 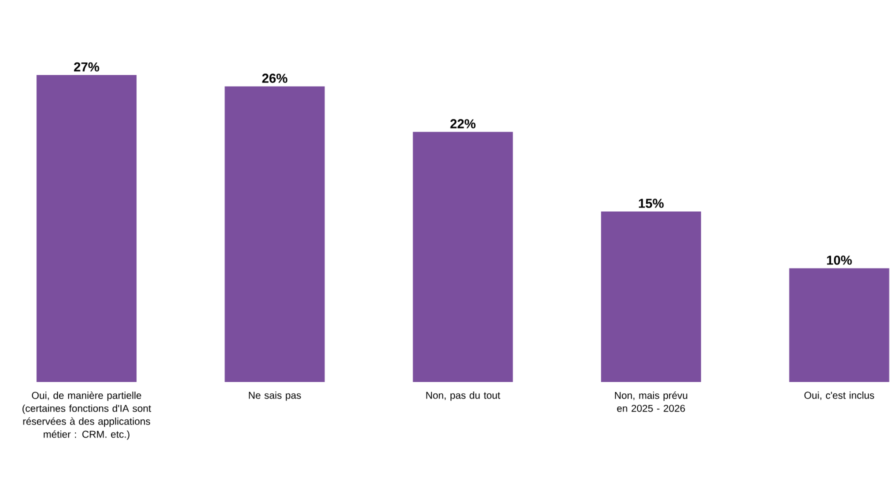 What do you see at coordinates (275, 78) in the screenshot?
I see `data-label: 26%` at bounding box center [275, 78].